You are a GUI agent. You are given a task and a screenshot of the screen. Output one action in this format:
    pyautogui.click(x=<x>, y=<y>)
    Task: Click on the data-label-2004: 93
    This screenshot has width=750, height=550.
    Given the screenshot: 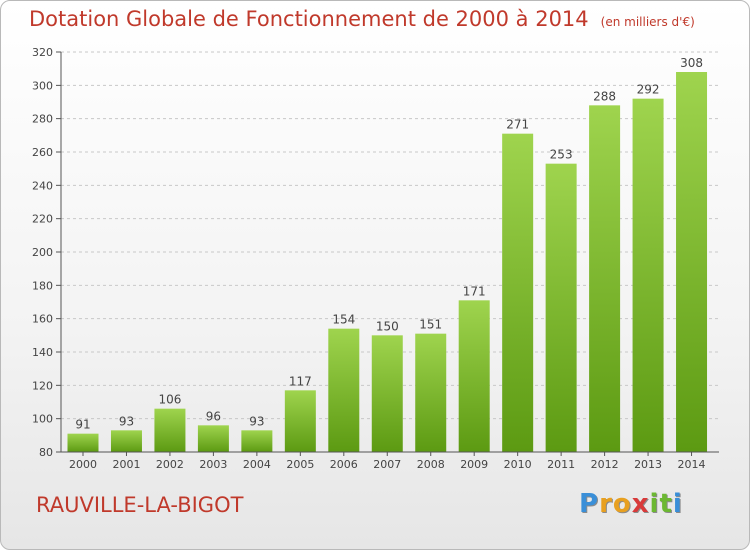 What is the action you would take?
    pyautogui.click(x=256, y=421)
    